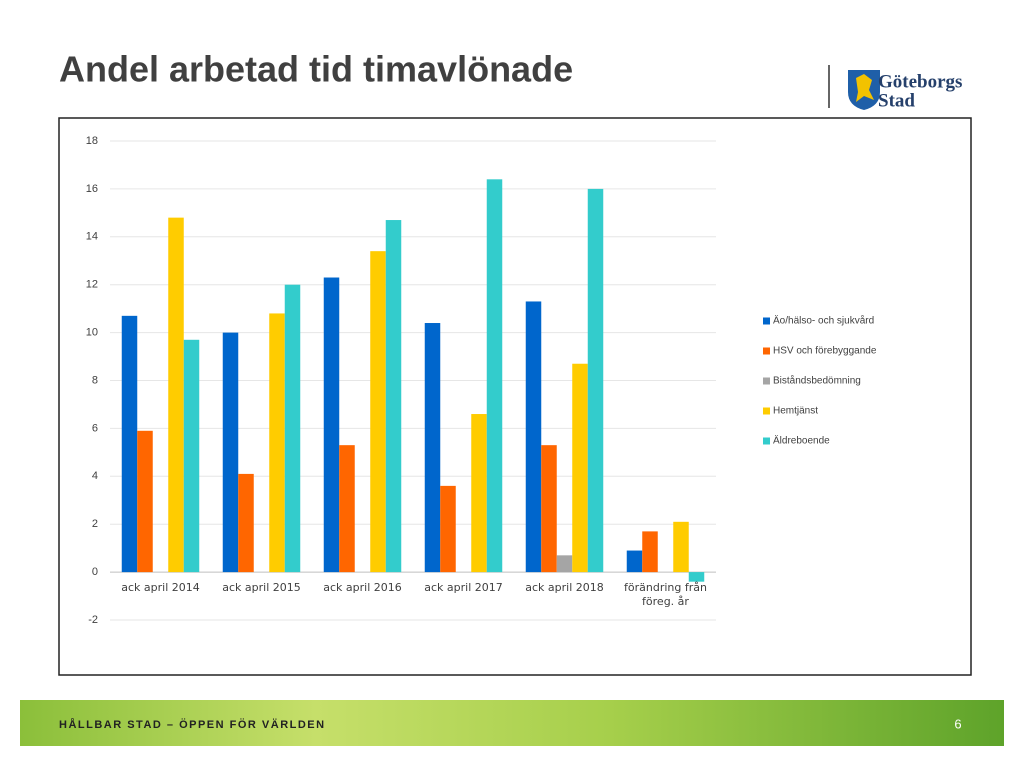  Describe the element at coordinates (316, 69) in the screenshot. I see `slide-title: Andel arbetad tid timavlönade` at that location.